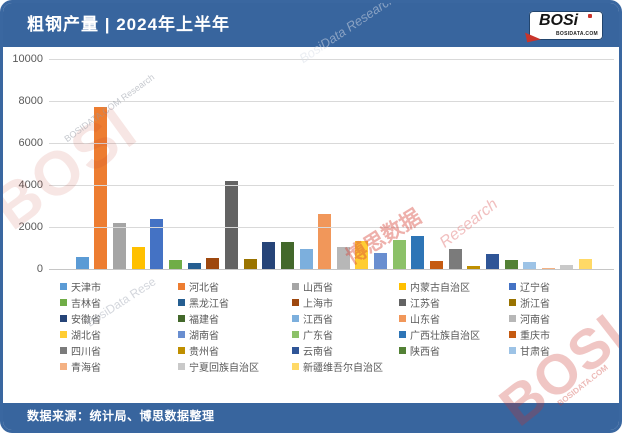  I want to click on logo-dot-icon, so click(590, 16).